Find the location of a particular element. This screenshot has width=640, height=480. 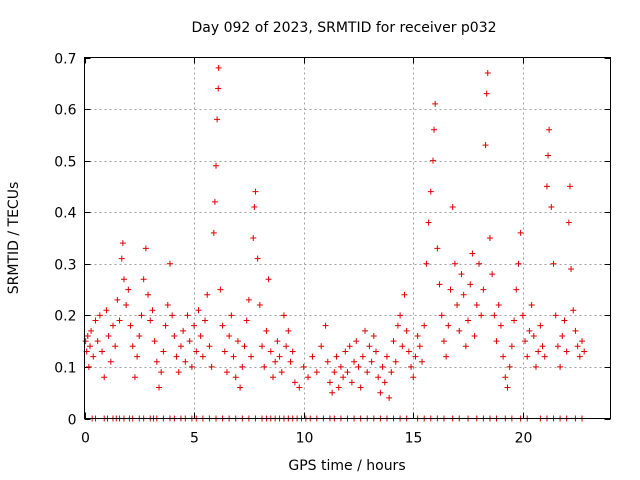

x-tick-label: 20 is located at coordinates (524, 439).